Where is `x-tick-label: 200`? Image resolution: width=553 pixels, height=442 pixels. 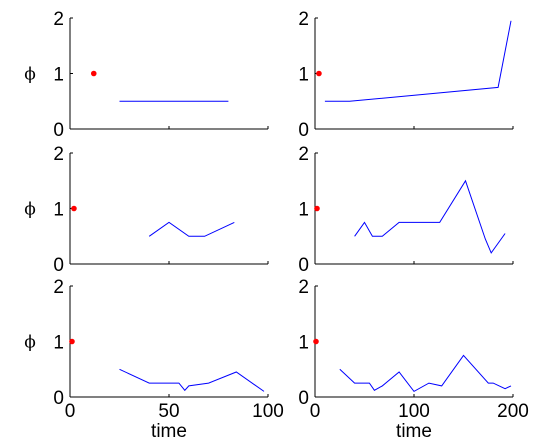 x-tick-label: 200 is located at coordinates (513, 411).